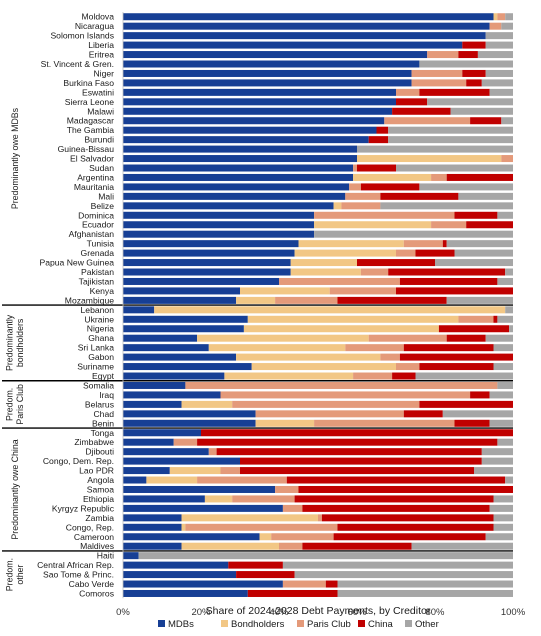 The height and width of the screenshot is (636, 541). Describe the element at coordinates (95, 367) in the screenshot. I see `category-label: Suriname` at that location.